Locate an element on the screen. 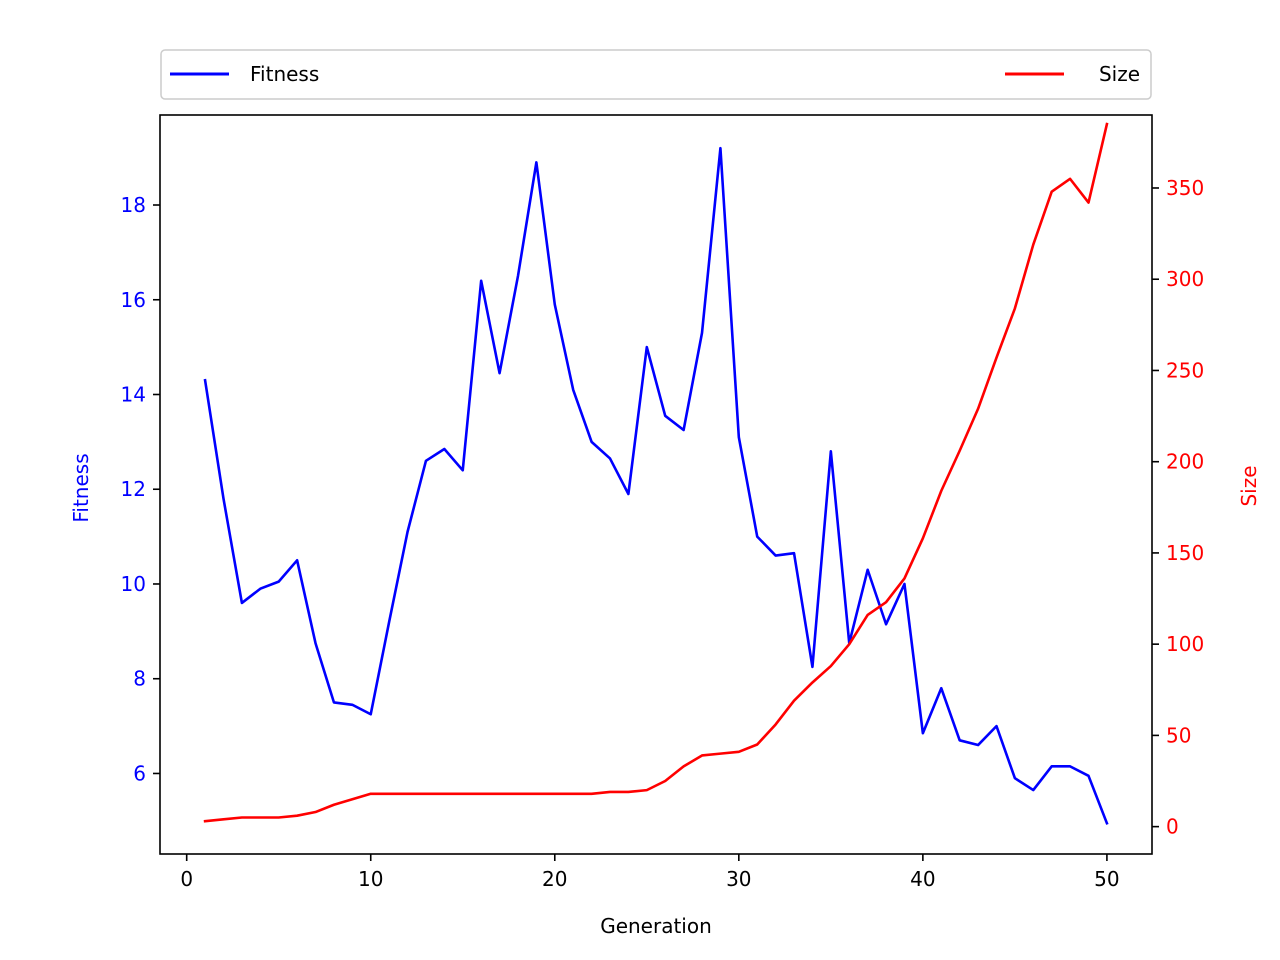 This screenshot has width=1280, height=960. legend-box is located at coordinates (656, 74).